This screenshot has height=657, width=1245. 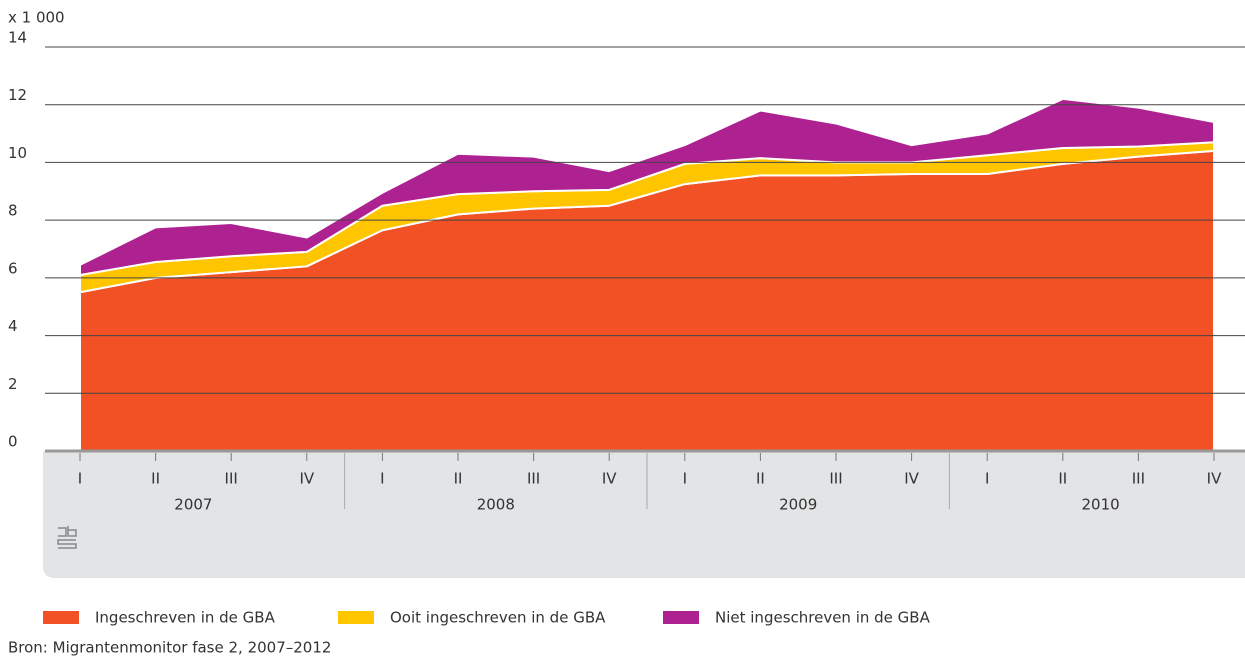 I want to click on y-tick-label: 2, so click(x=13, y=384).